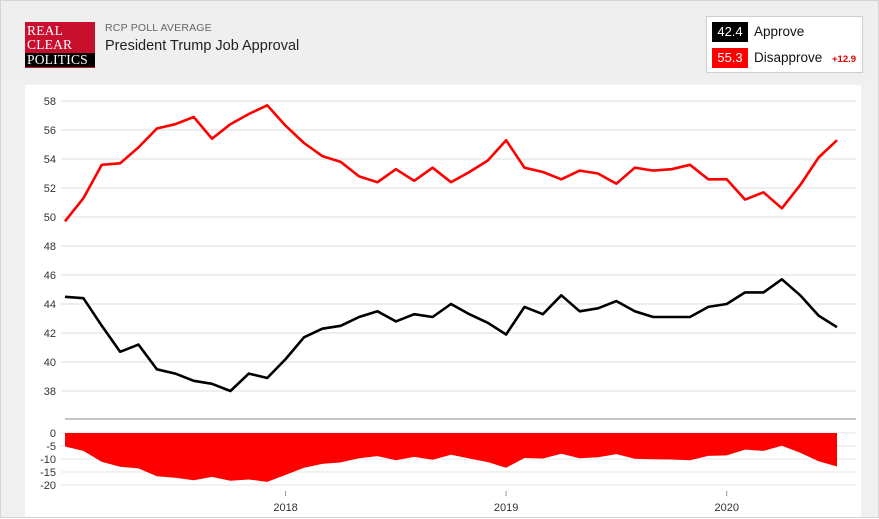 The height and width of the screenshot is (519, 879). I want to click on x-tick-label: 2020, so click(726, 508).